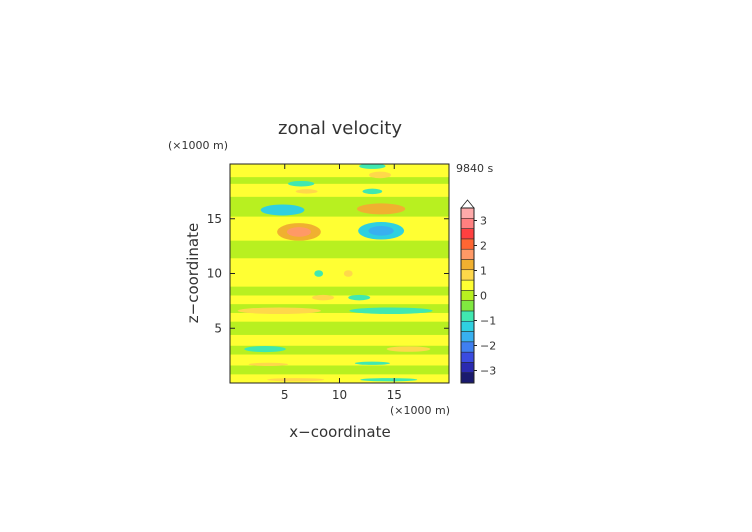  I want to click on chart-title: zonal velocity, so click(340, 128).